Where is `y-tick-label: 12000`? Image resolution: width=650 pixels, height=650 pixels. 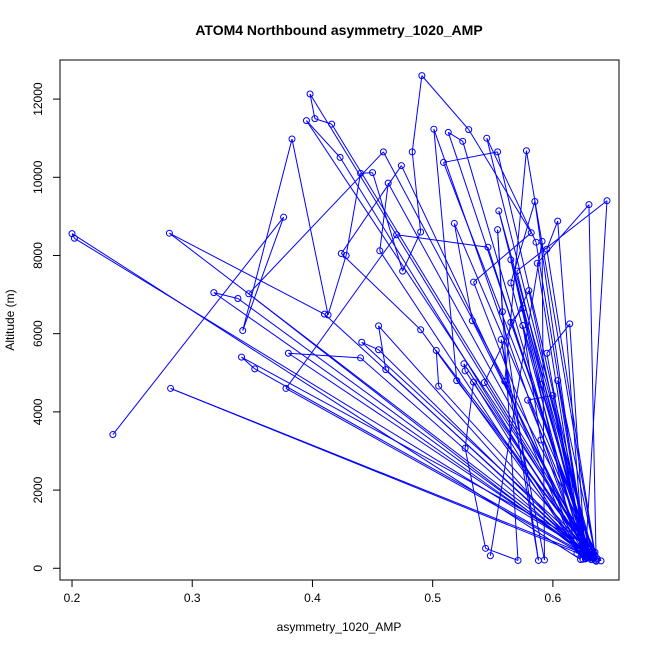 y-tick-label: 12000 is located at coordinates (38, 99).